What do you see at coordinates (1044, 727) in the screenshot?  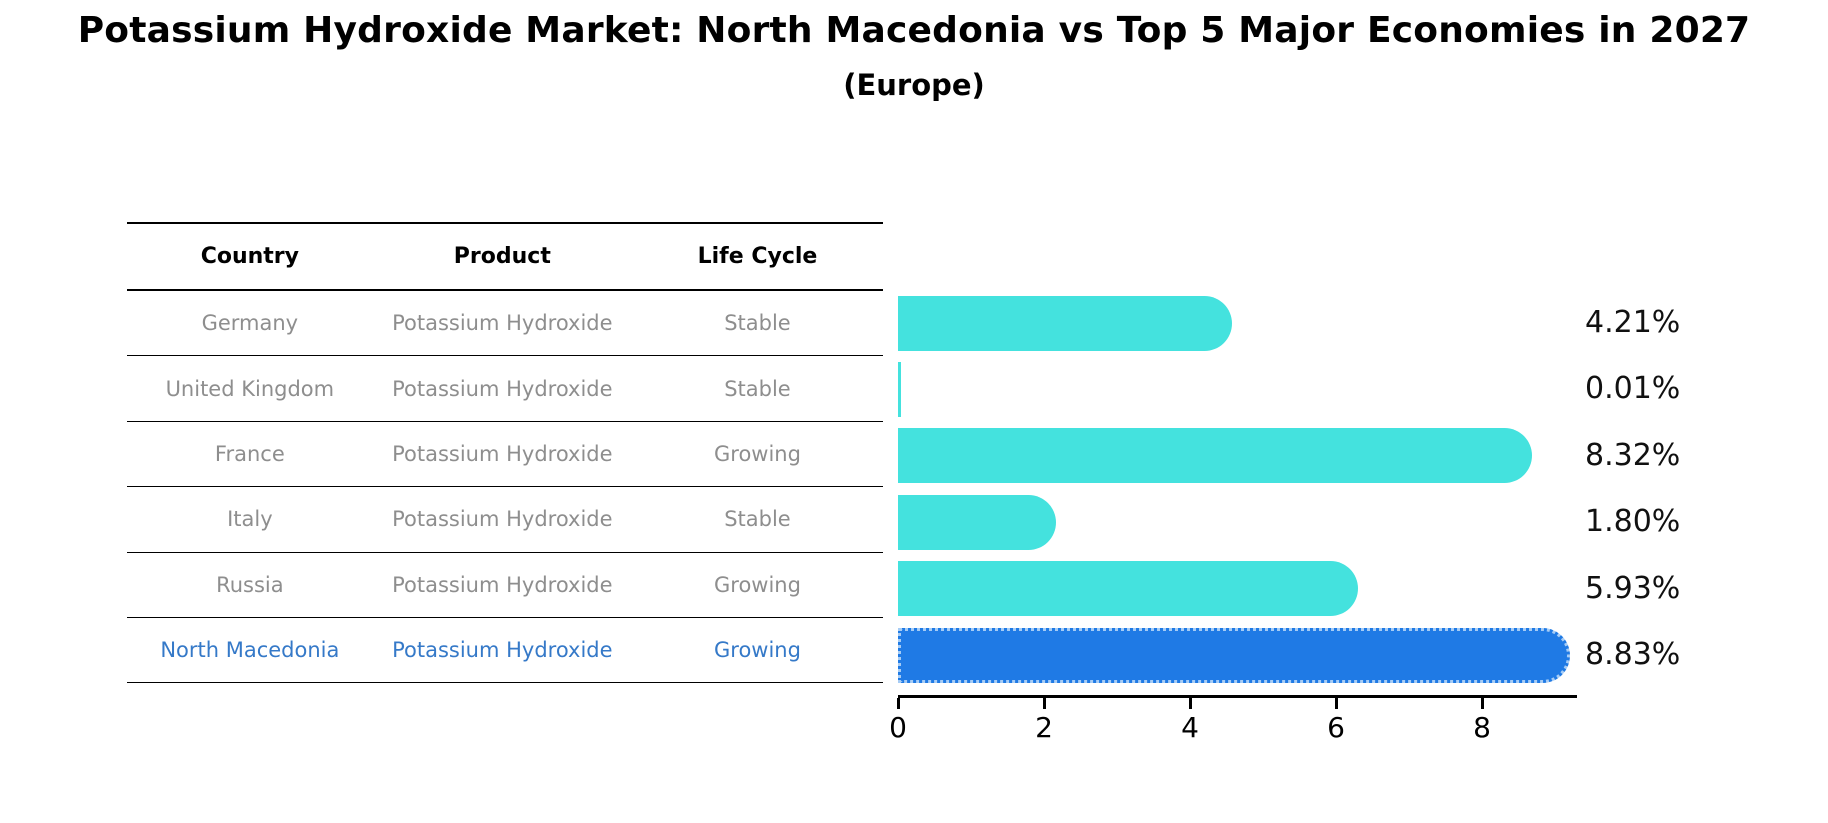 I see `x-axis-tick-label: 2` at bounding box center [1044, 727].